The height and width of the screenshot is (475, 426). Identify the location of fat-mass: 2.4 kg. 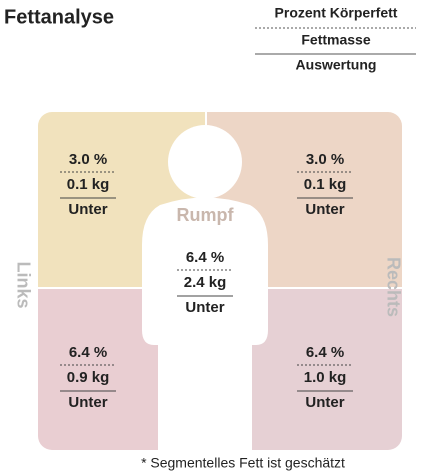
(205, 282).